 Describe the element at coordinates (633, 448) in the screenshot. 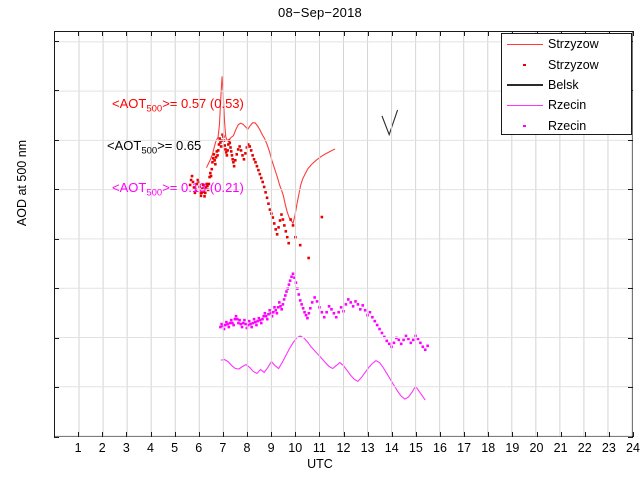

I see `x-tick-label-23: 24` at that location.